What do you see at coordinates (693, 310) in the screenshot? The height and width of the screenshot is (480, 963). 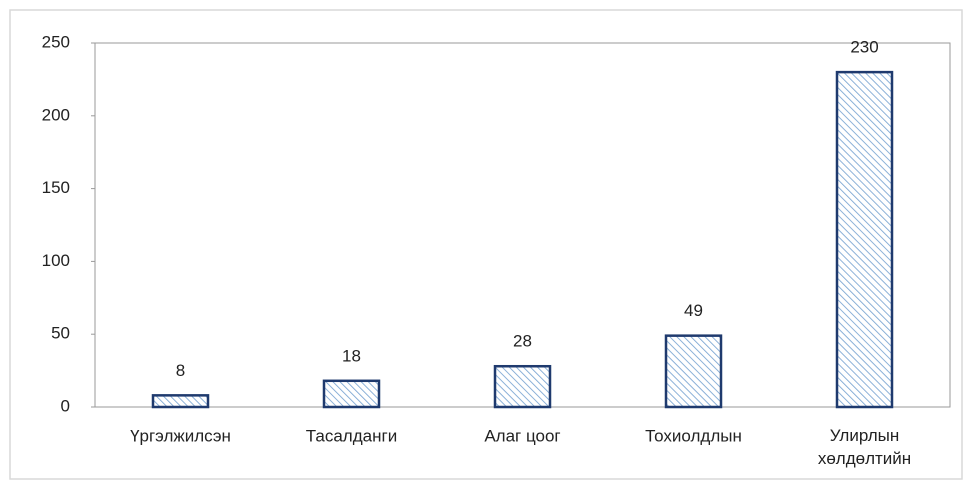 I see `data-label: 49` at bounding box center [693, 310].